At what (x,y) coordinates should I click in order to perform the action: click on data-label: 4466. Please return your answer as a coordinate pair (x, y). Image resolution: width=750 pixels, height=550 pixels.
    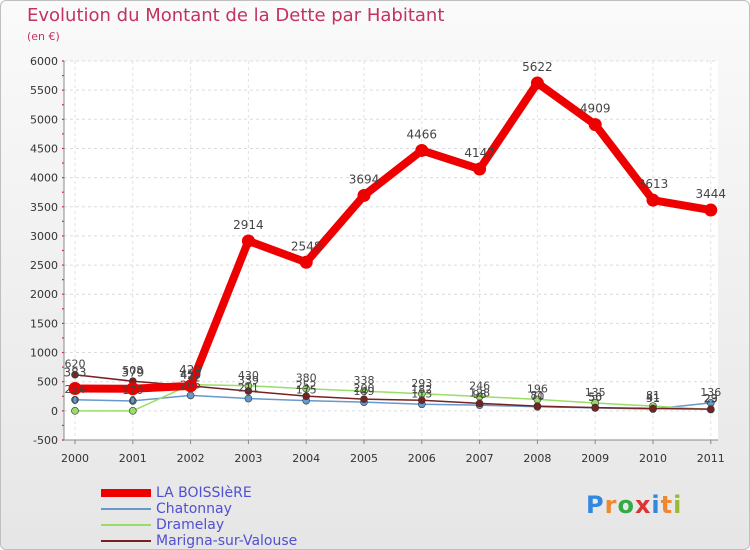
    Looking at the image, I should click on (422, 134).